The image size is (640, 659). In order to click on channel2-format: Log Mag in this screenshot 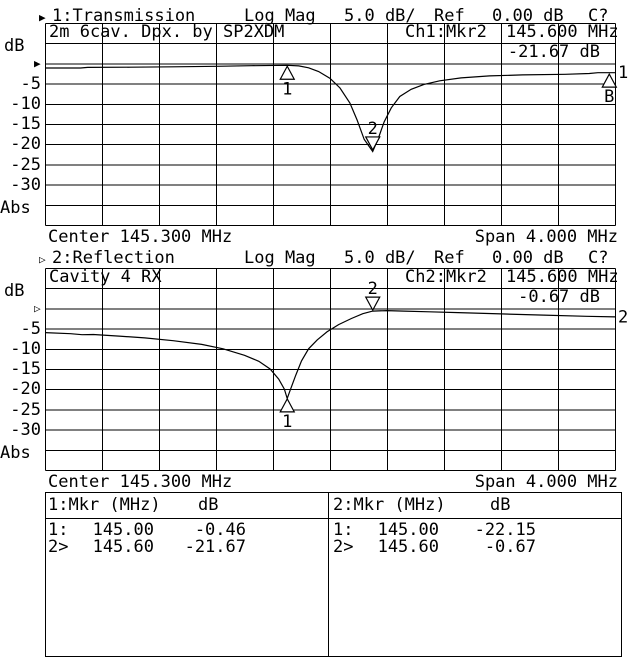, I will do `click(280, 258)`.